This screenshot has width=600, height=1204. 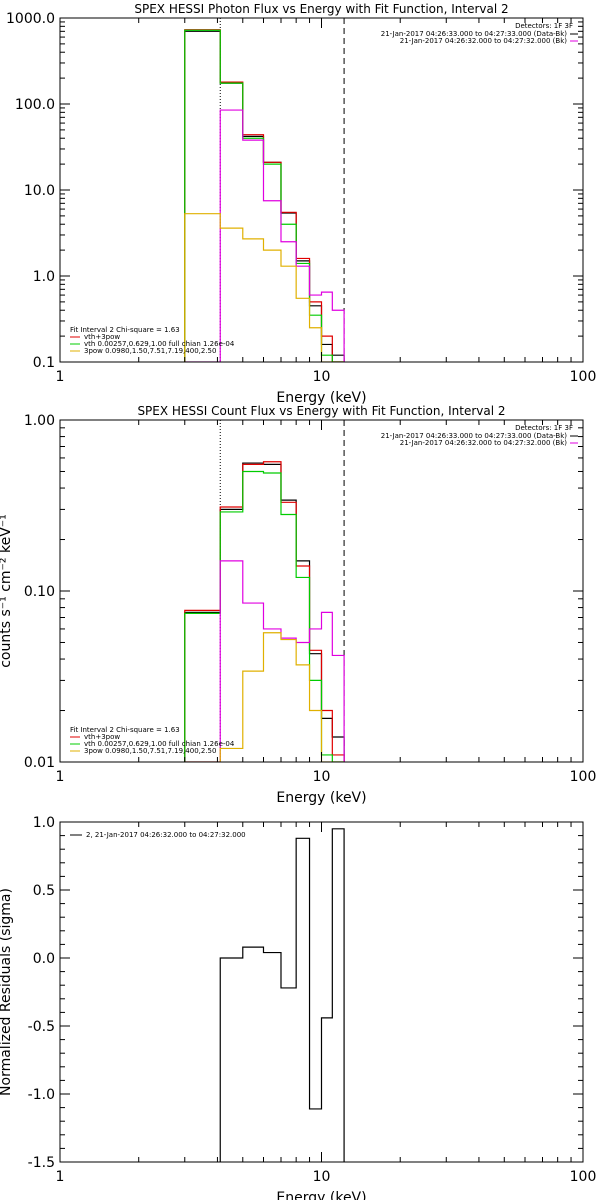 What do you see at coordinates (39, 763) in the screenshot?
I see `y-tick-label: 0.01` at bounding box center [39, 763].